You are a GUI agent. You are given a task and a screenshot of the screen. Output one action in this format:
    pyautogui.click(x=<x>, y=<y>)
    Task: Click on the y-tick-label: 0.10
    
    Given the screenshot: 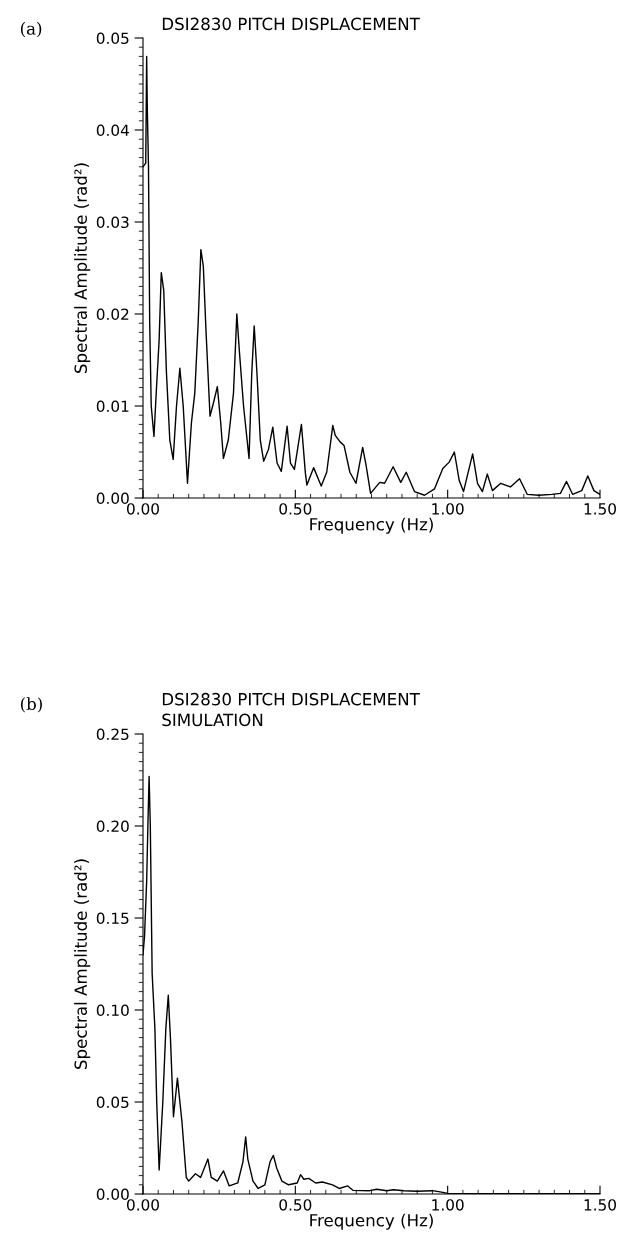 What is the action you would take?
    pyautogui.click(x=112, y=1010)
    